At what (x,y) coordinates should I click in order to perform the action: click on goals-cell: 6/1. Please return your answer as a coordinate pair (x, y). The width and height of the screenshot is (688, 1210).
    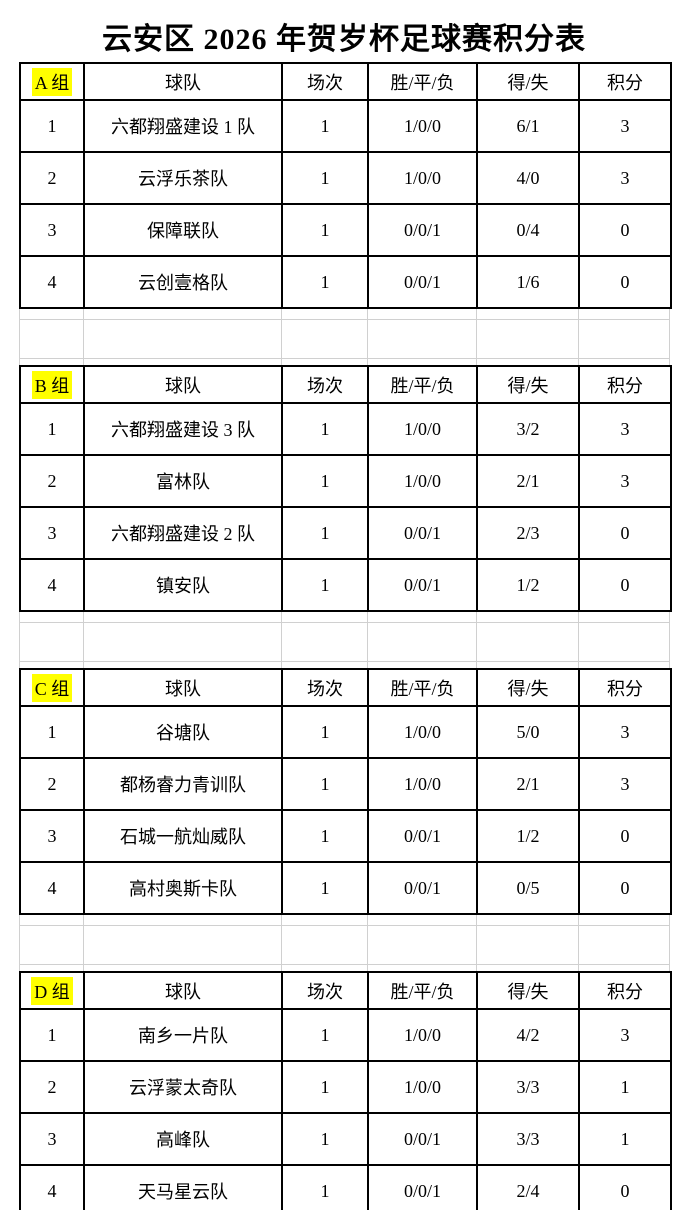
    Looking at the image, I should click on (528, 126).